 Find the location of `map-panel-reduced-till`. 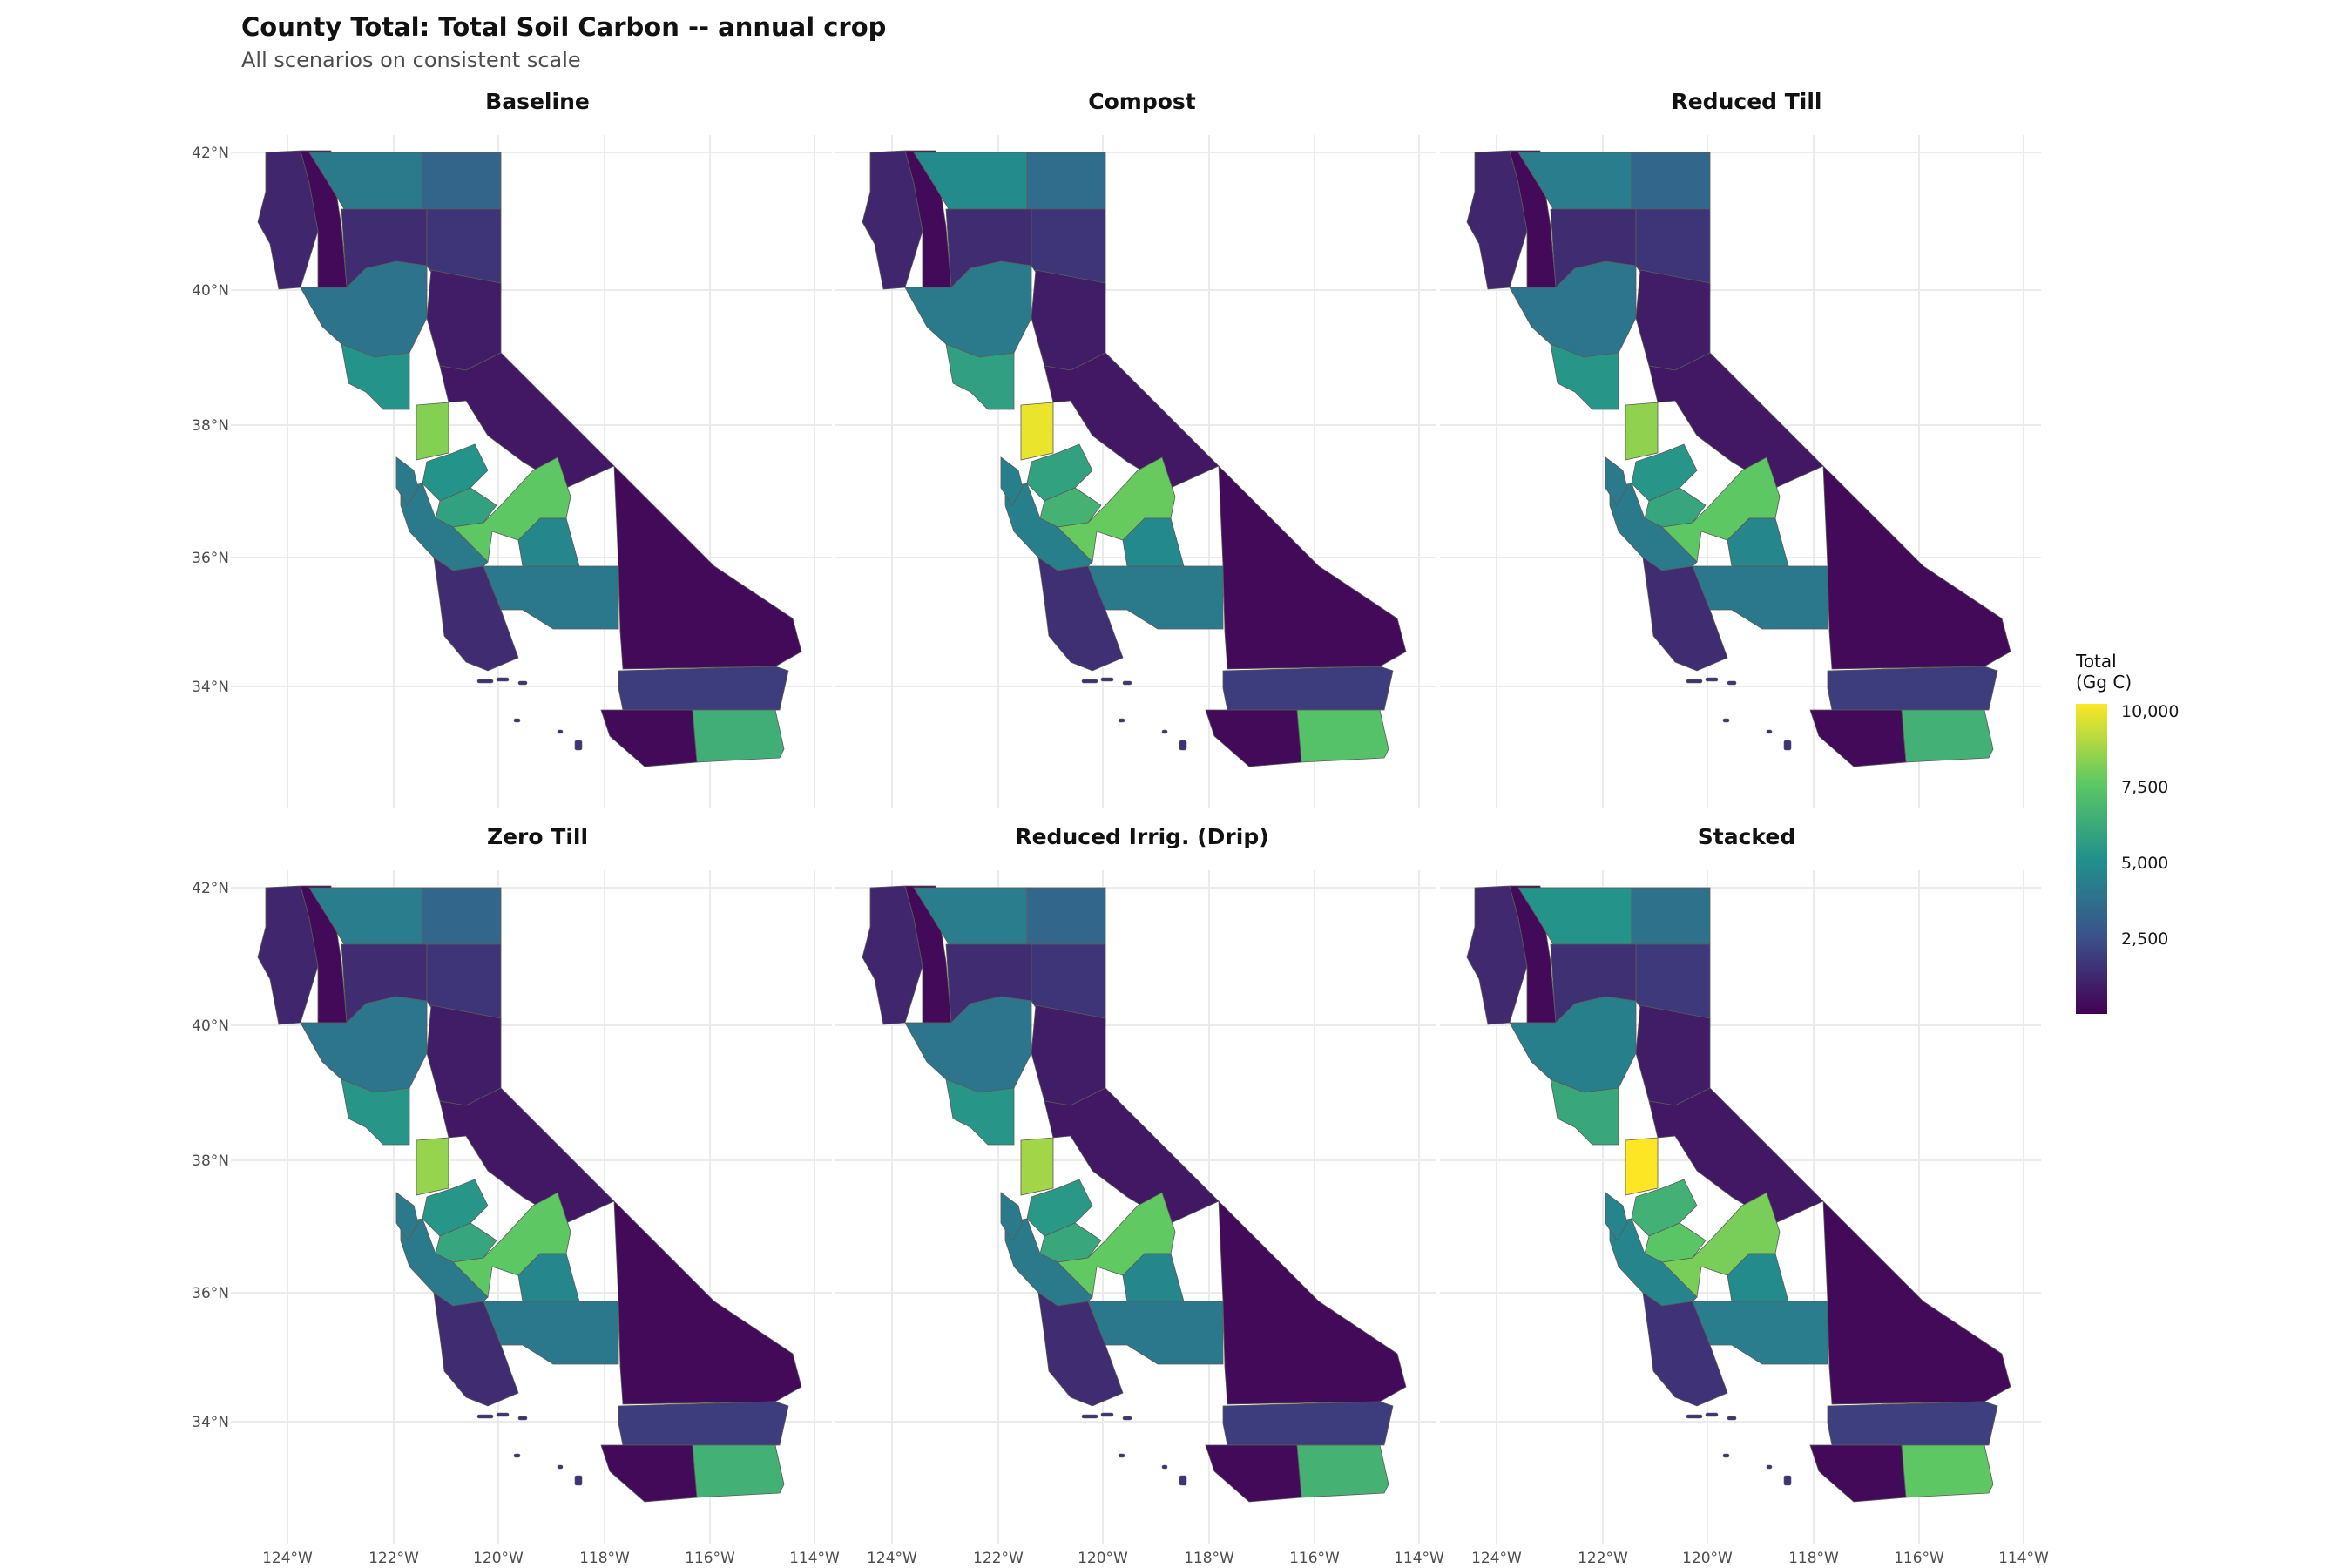

map-panel-reduced-till is located at coordinates (1740, 471).